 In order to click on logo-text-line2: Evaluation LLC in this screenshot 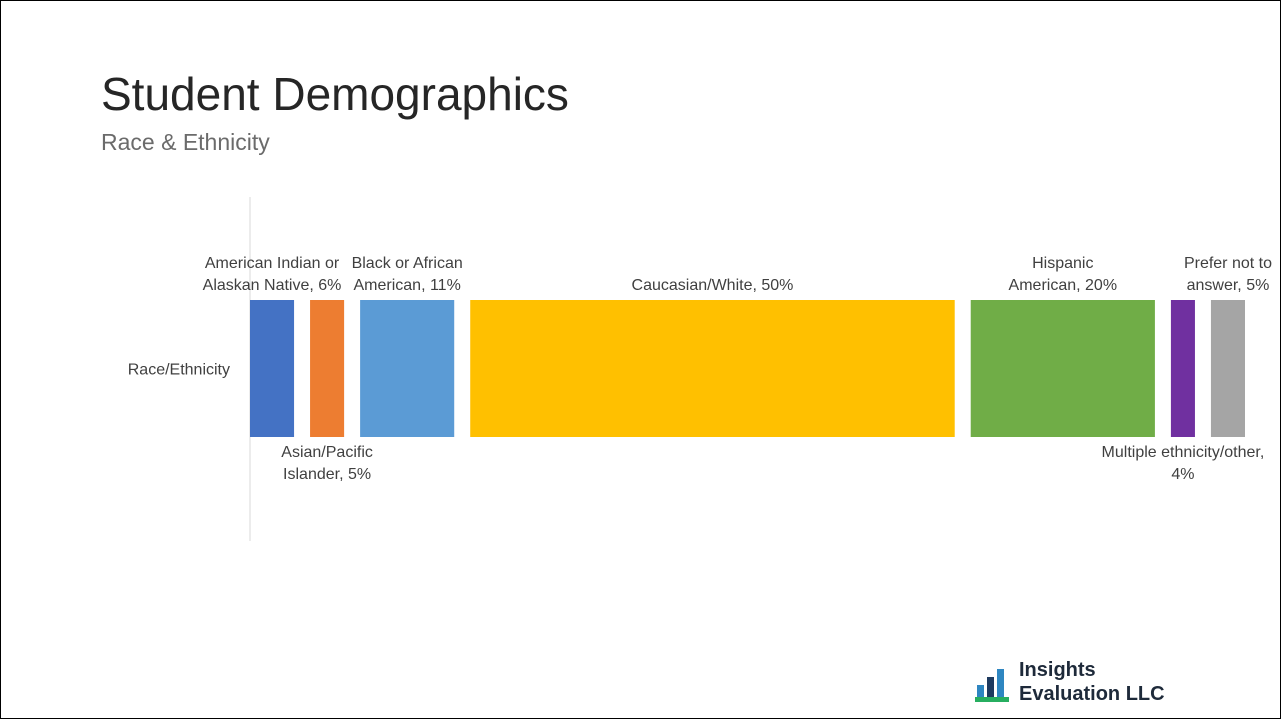, I will do `click(1092, 694)`.